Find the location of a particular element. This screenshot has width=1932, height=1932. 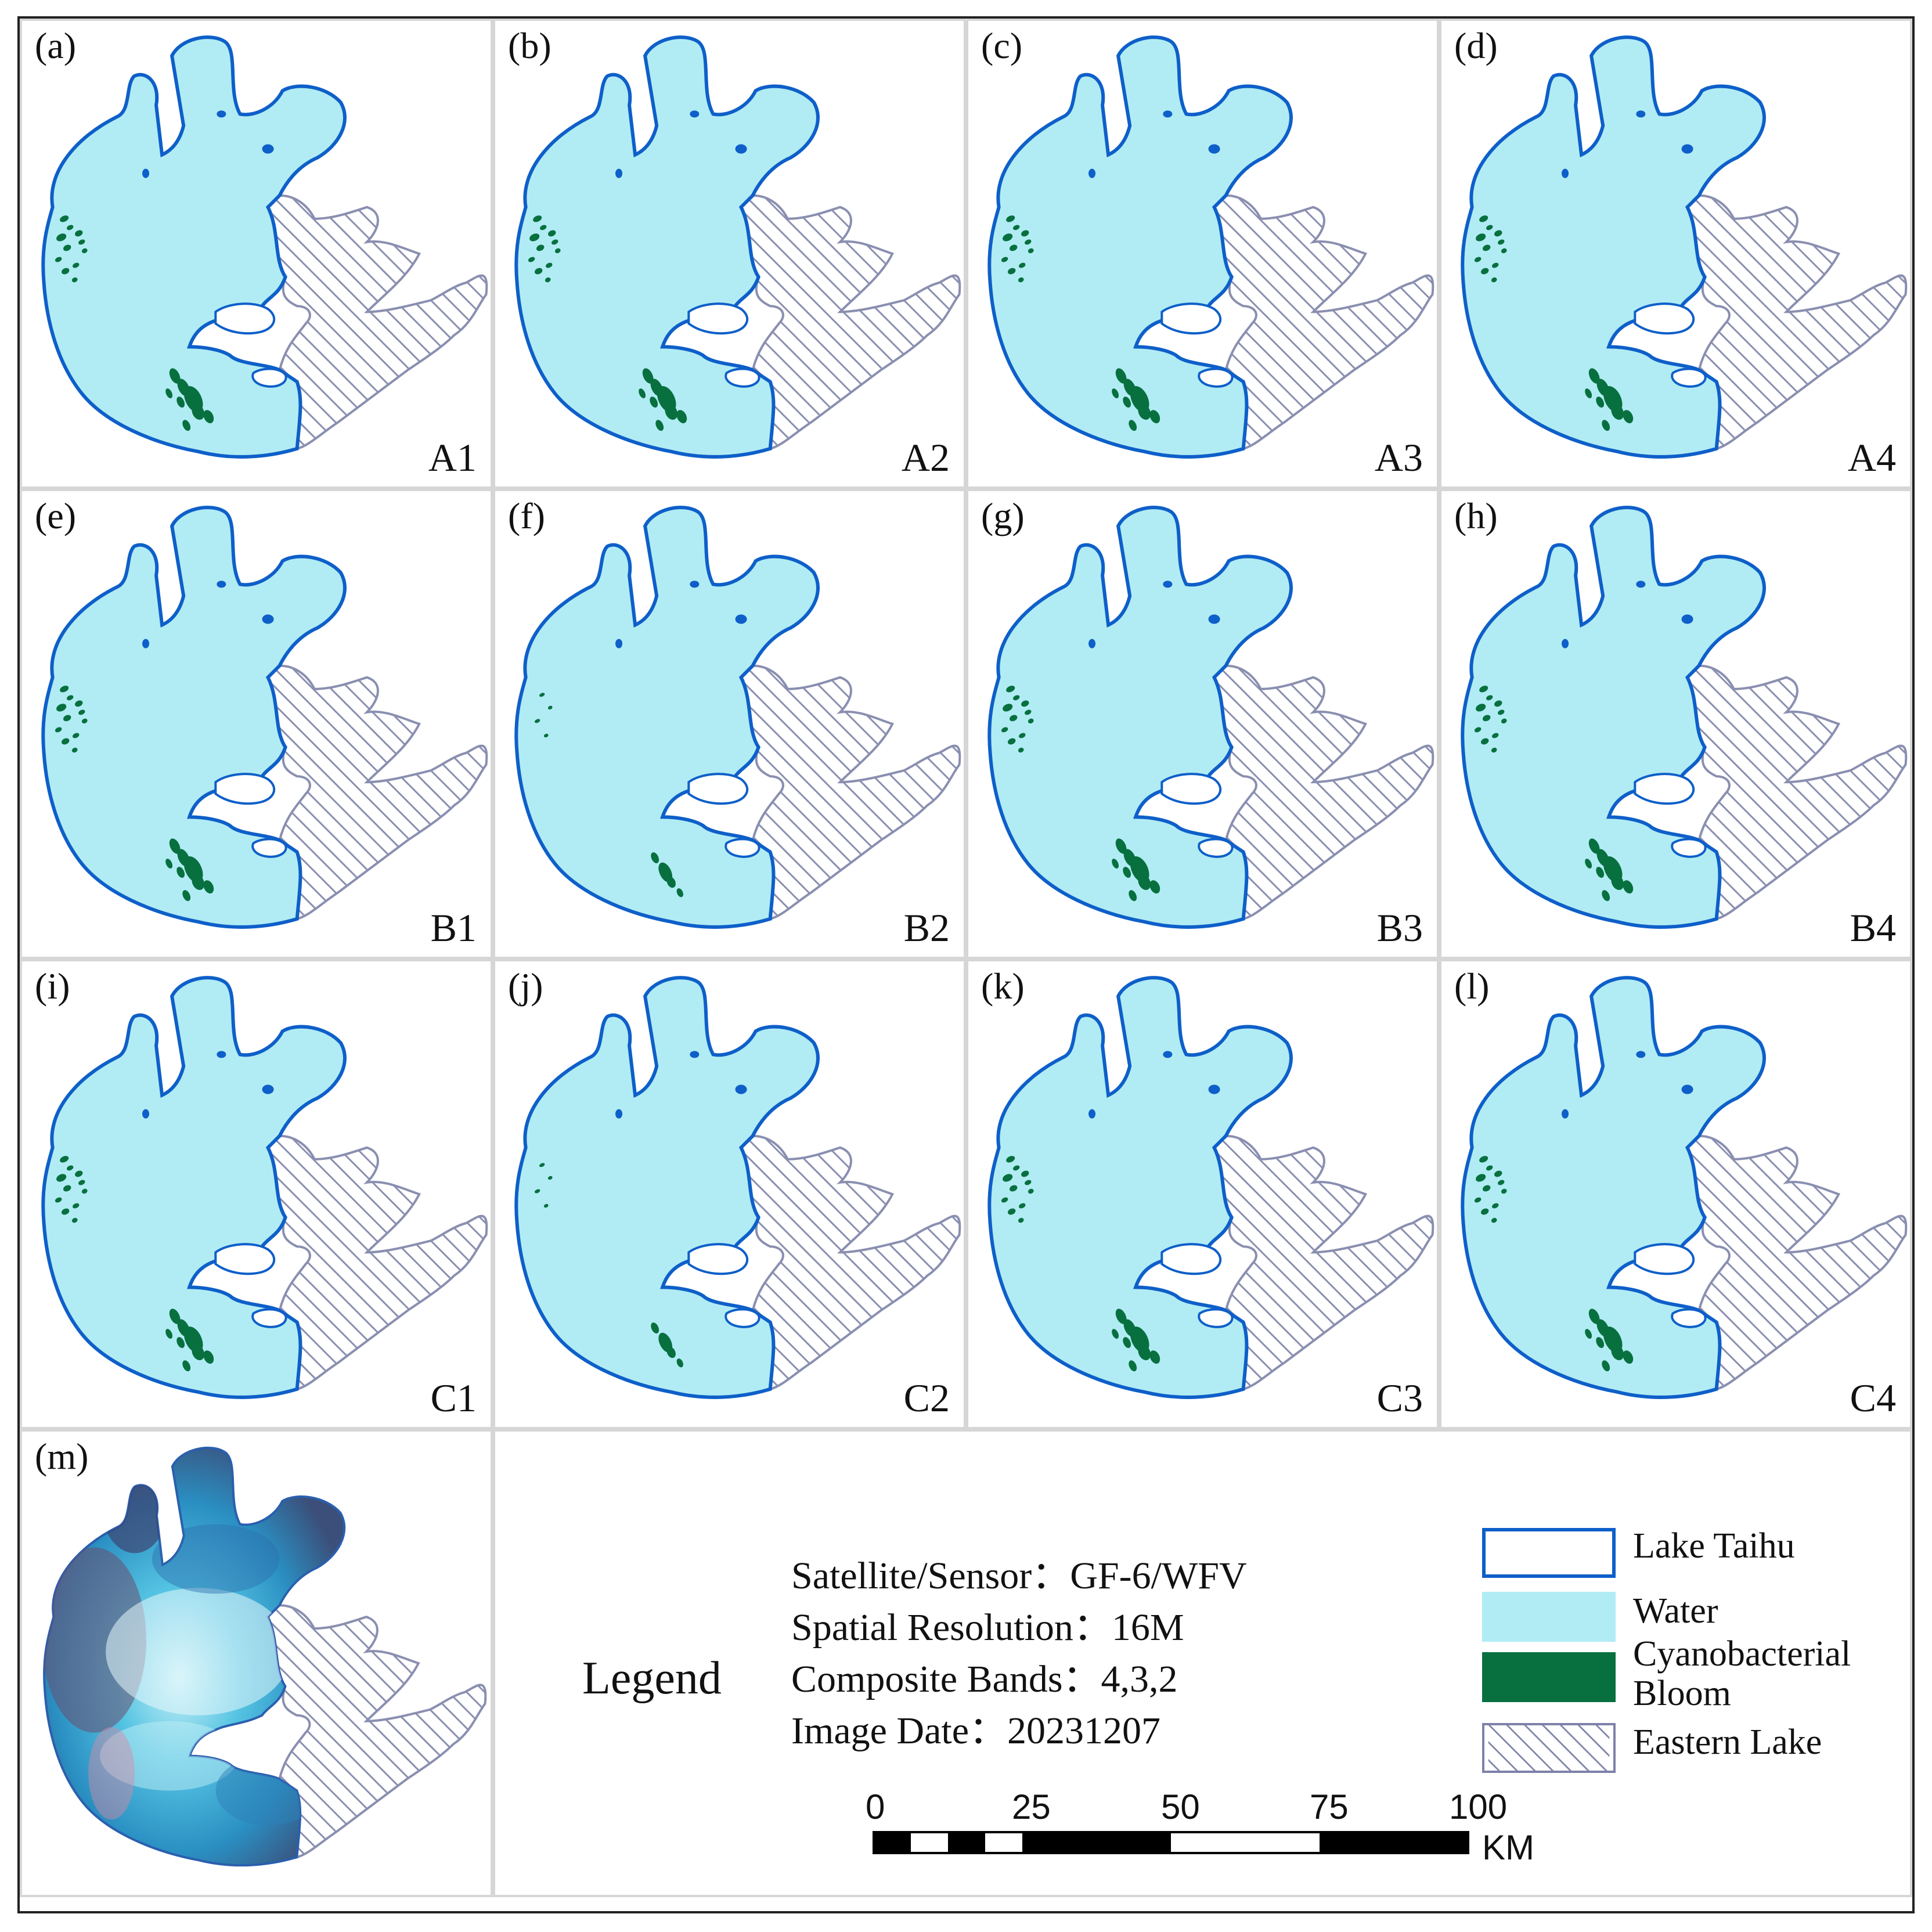

composite-image is located at coordinates (265, 1657).